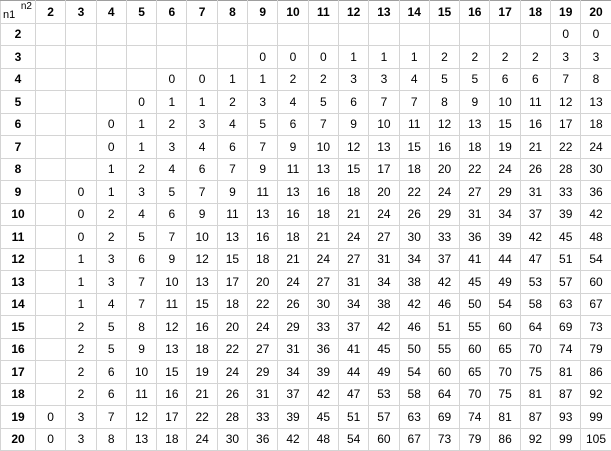  What do you see at coordinates (111, 439) in the screenshot?
I see `value-cell: 8` at bounding box center [111, 439].